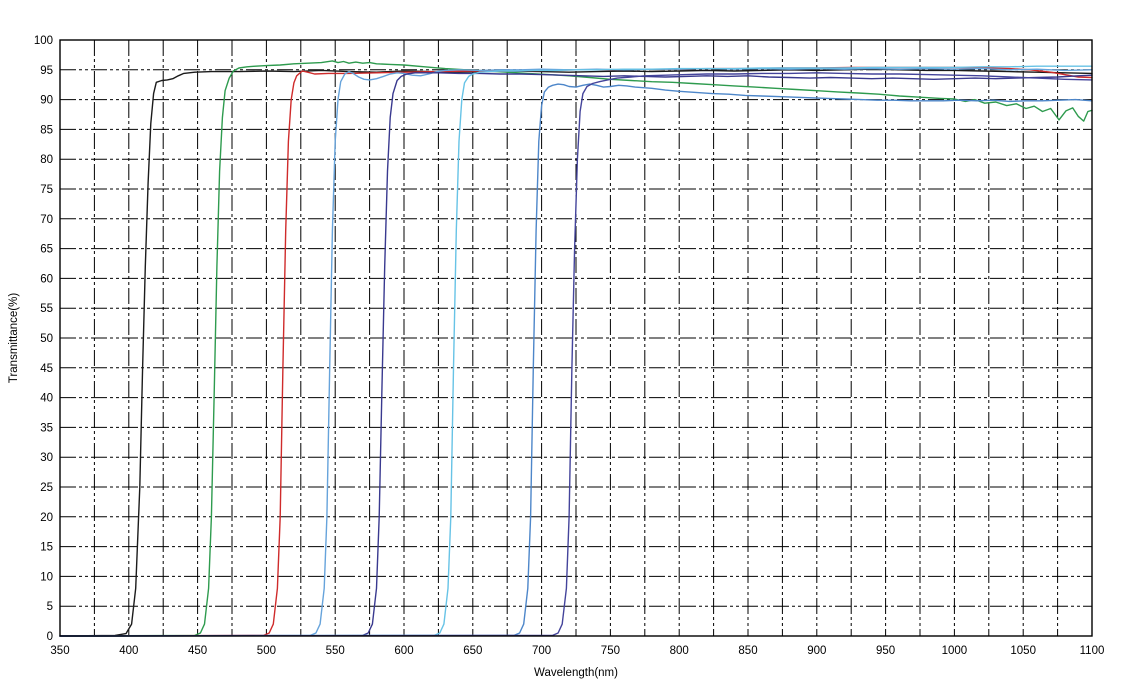 The width and height of the screenshot is (1128, 696). I want to click on y-tick-label: 5, so click(50, 607).